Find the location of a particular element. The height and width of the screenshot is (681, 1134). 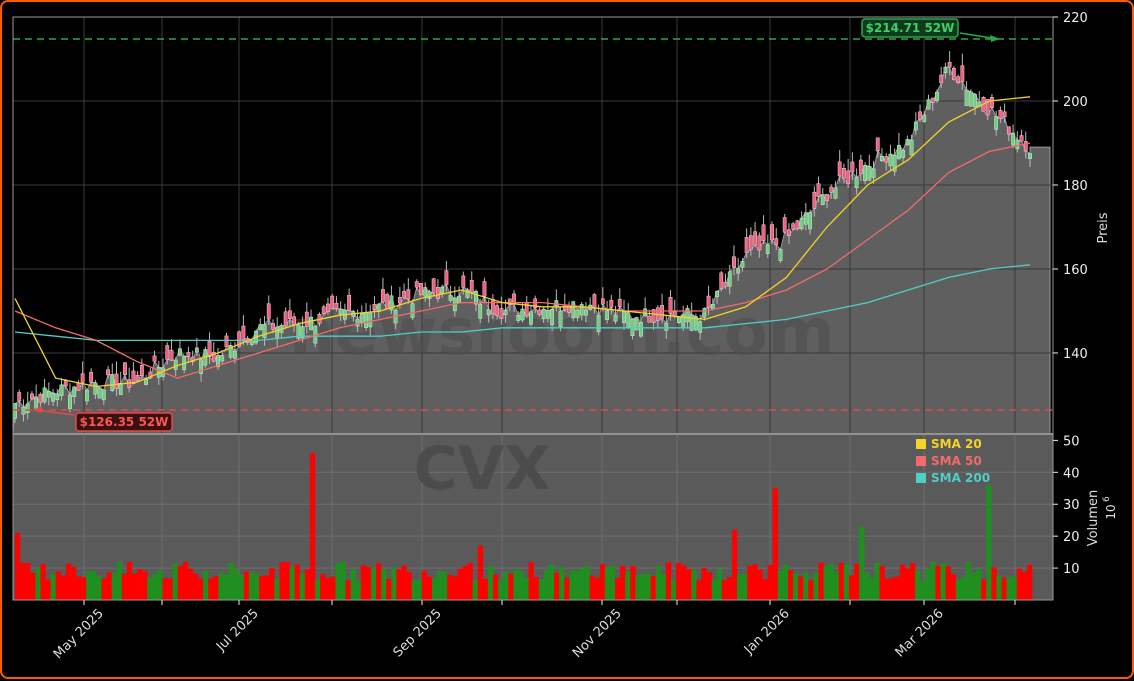

svg-text: Jan 2026 is located at coordinates (767, 632).